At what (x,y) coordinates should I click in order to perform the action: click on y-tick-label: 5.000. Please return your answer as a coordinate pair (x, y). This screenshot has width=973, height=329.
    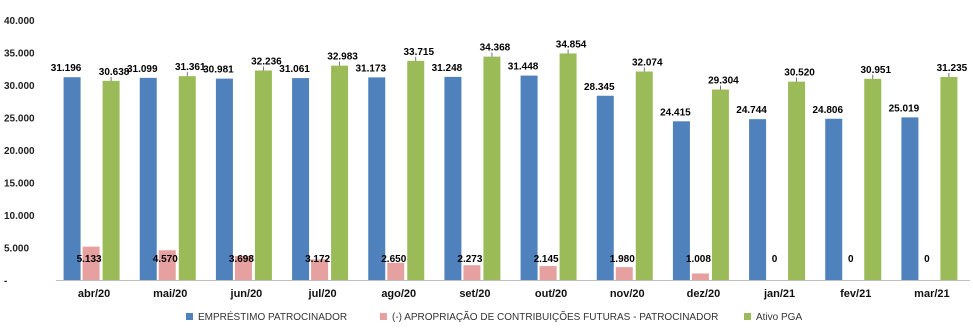
    Looking at the image, I should click on (16, 249).